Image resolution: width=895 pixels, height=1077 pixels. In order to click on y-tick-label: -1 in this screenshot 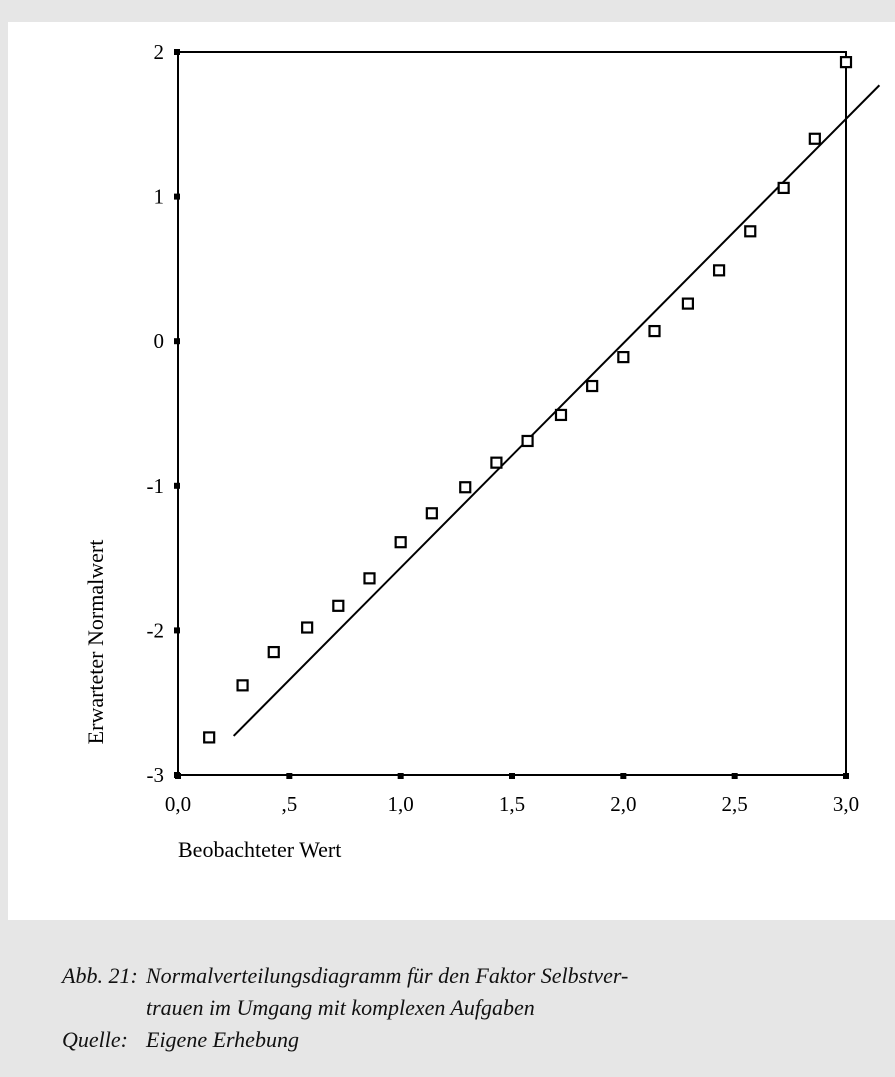, I will do `click(156, 486)`.